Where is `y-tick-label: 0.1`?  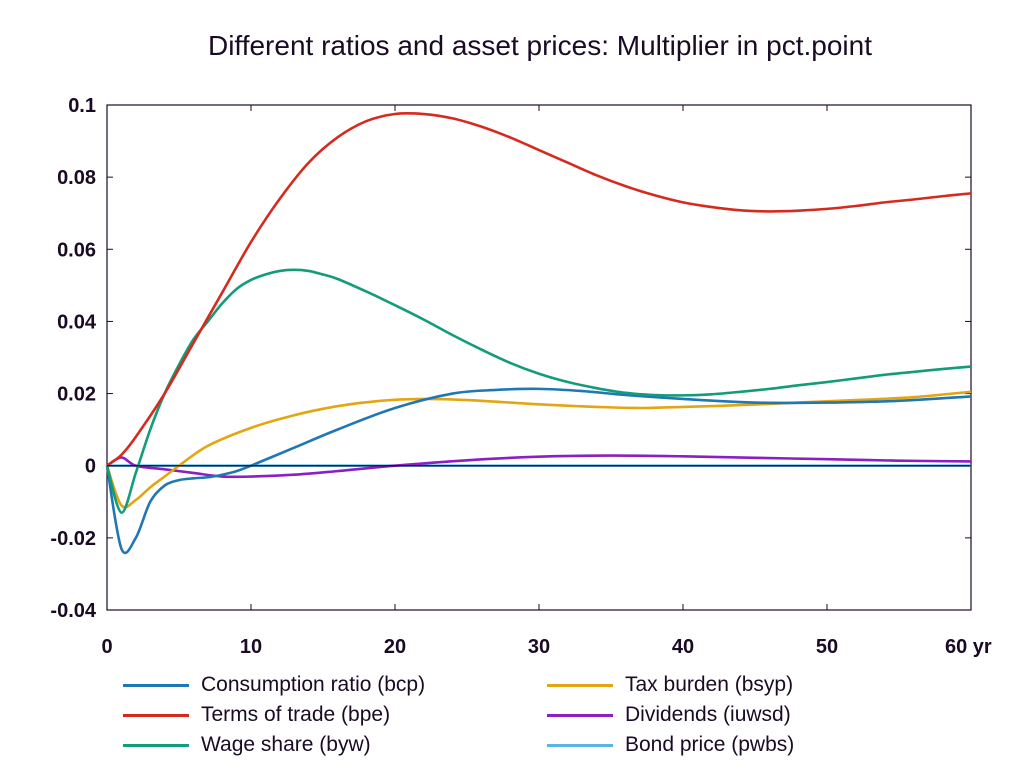
y-tick-label: 0.1 is located at coordinates (82, 106).